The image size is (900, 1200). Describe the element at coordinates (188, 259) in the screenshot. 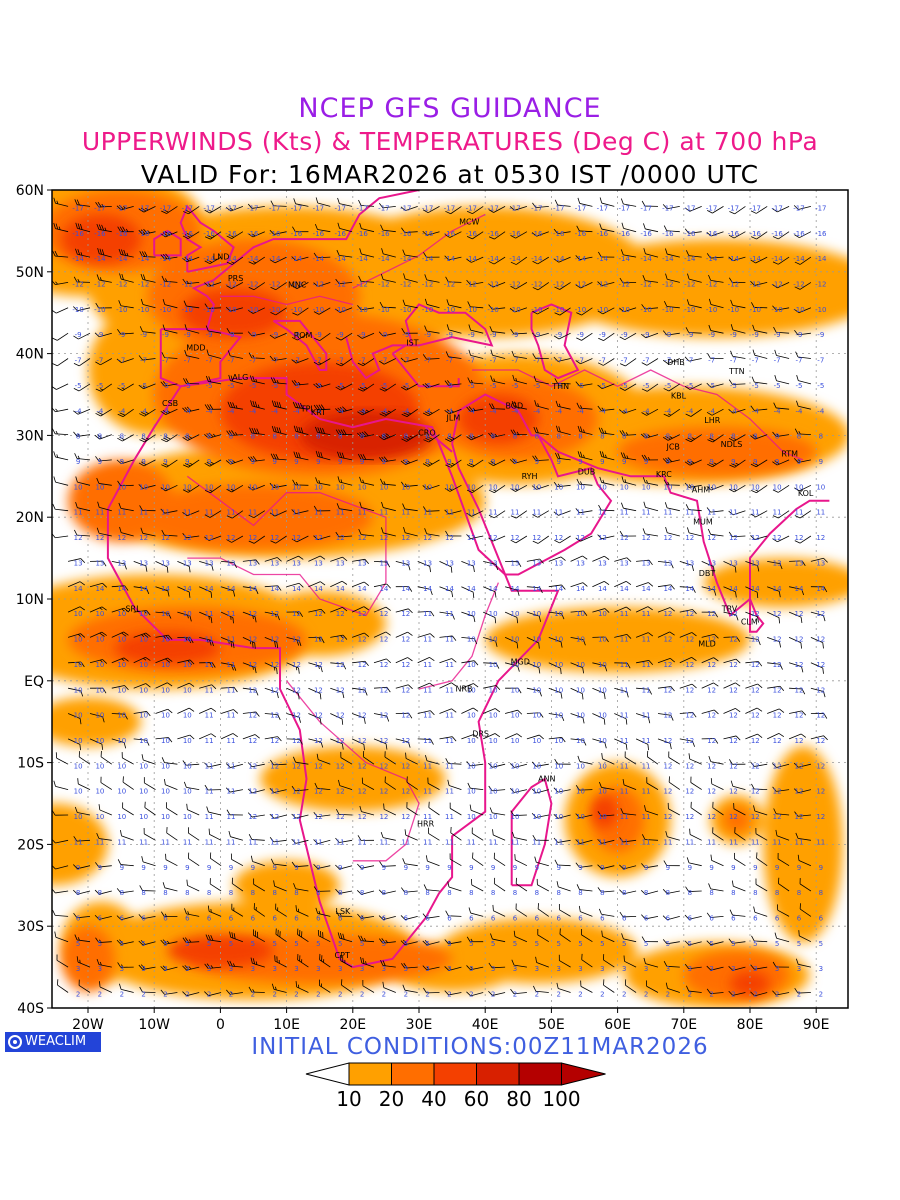

I see `temperature-value: -14` at that location.